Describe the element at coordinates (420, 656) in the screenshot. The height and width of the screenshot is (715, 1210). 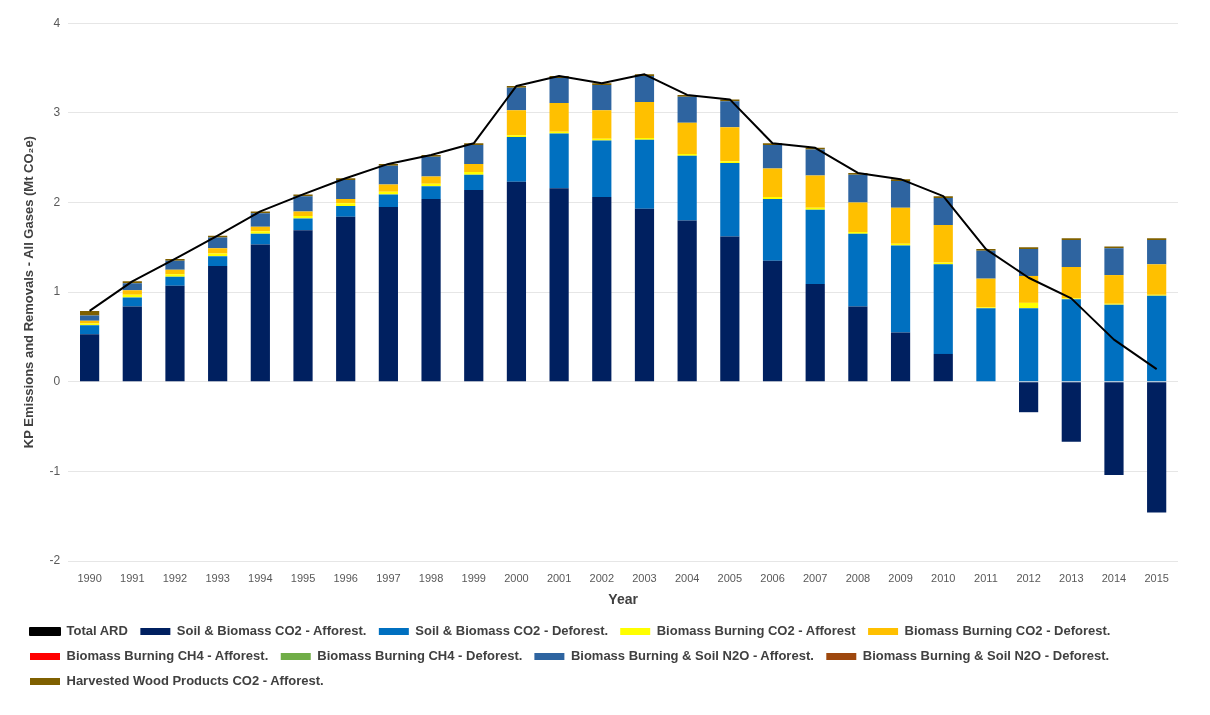
I see `legend-label: Biomass Burning CH4 - Deforest.` at that location.